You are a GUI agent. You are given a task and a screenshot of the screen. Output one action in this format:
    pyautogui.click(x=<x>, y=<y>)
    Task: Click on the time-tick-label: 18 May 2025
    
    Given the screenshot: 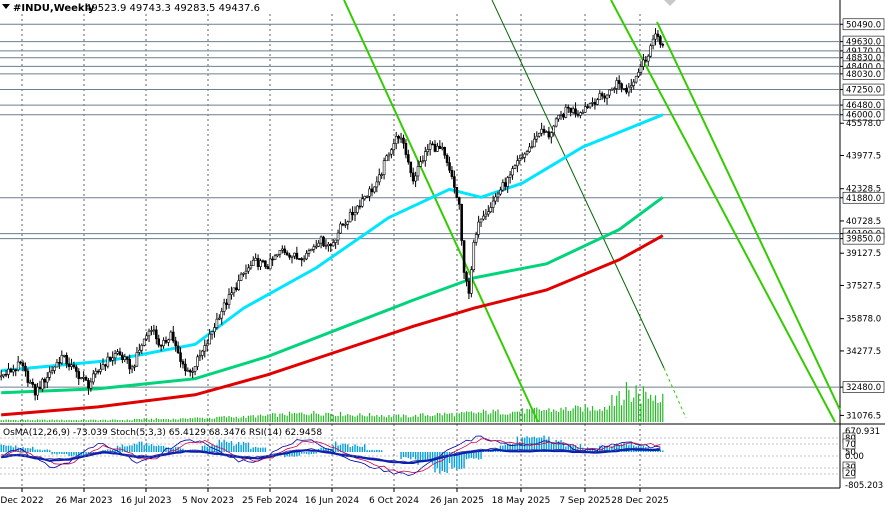 What is the action you would take?
    pyautogui.click(x=521, y=501)
    